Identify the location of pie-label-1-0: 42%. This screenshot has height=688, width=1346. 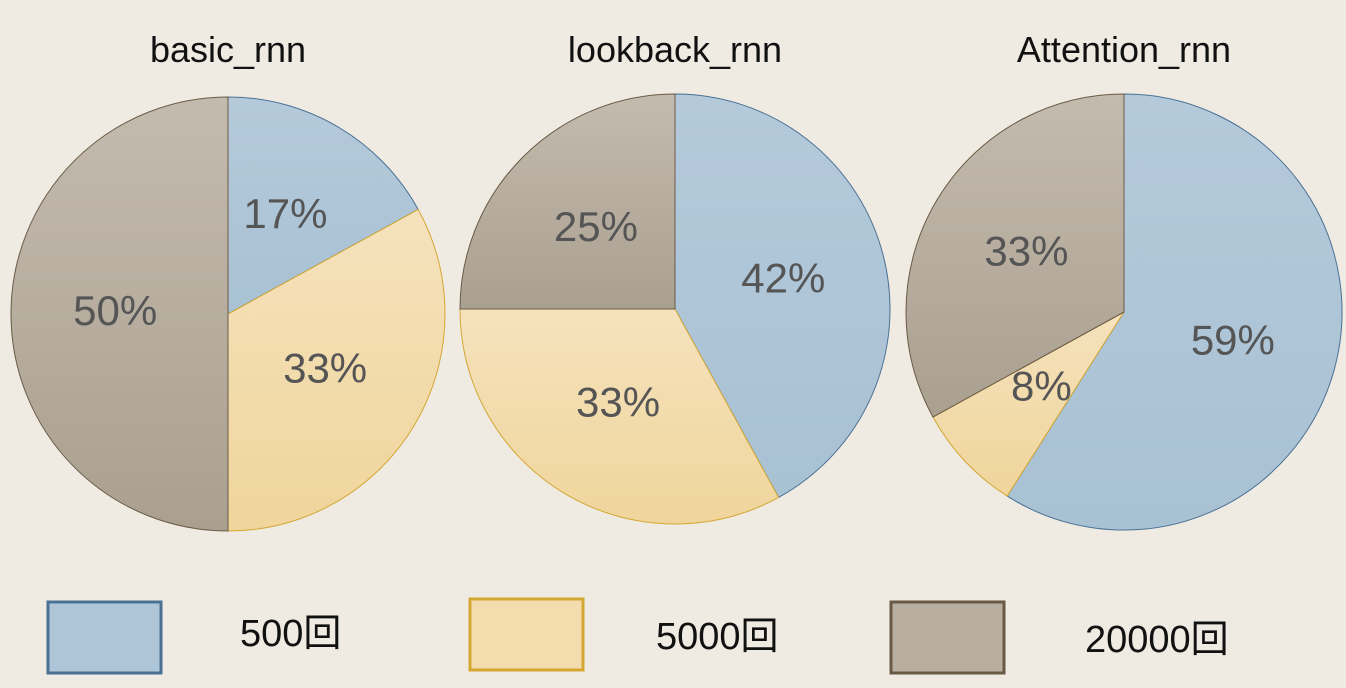
(783, 277).